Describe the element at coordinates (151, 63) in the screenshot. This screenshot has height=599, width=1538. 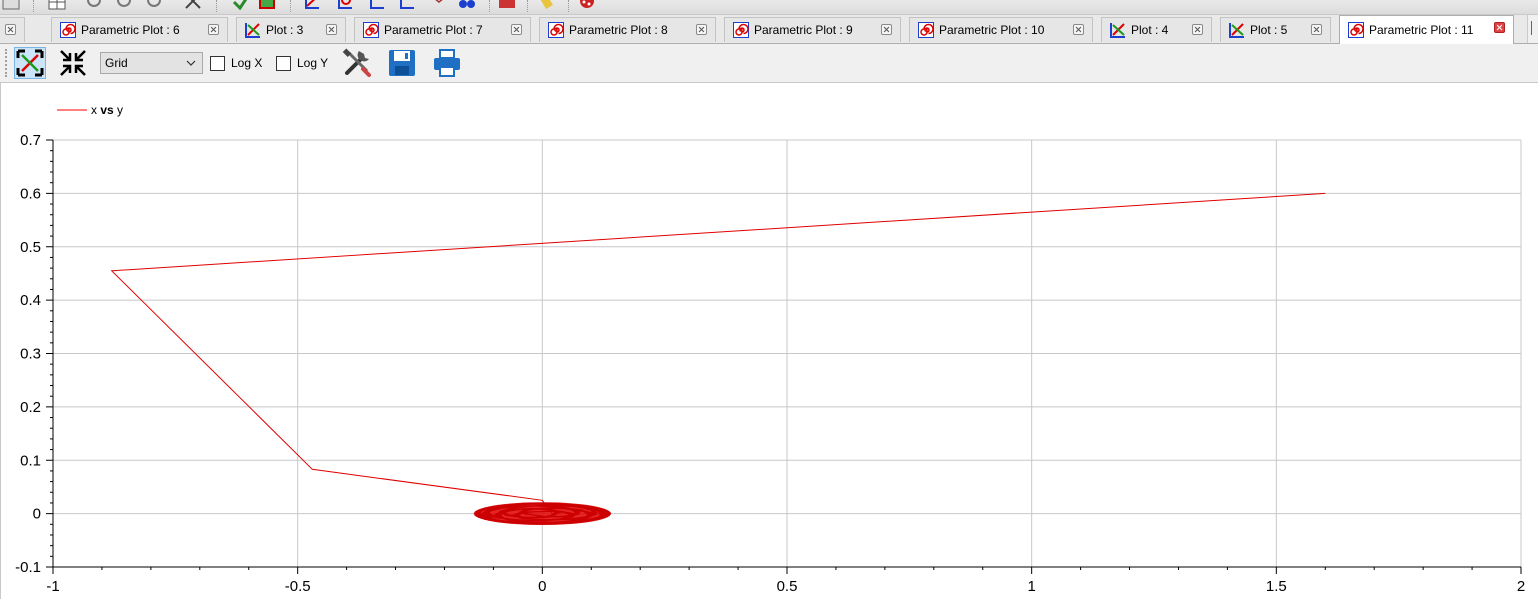
I see `grid-select: Grid` at that location.